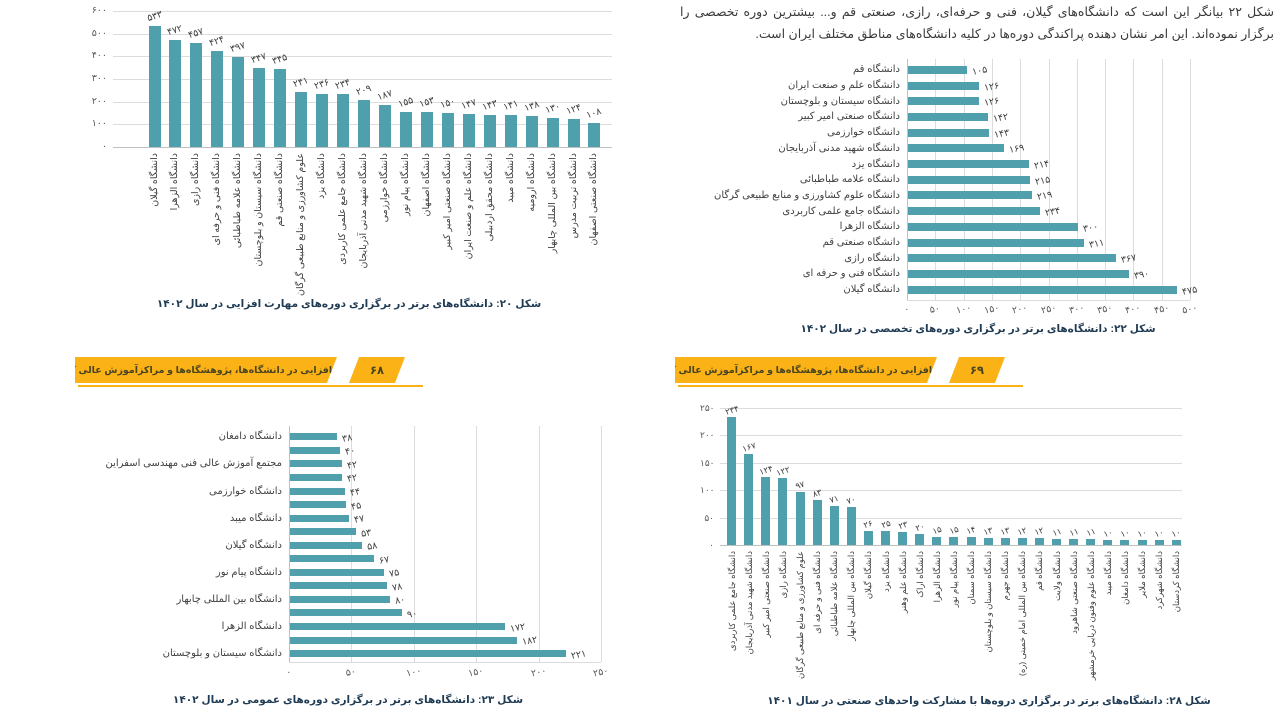  What do you see at coordinates (817, 592) in the screenshot?
I see `category-label: دانشگاه فنی و حرفه ای` at bounding box center [817, 592].